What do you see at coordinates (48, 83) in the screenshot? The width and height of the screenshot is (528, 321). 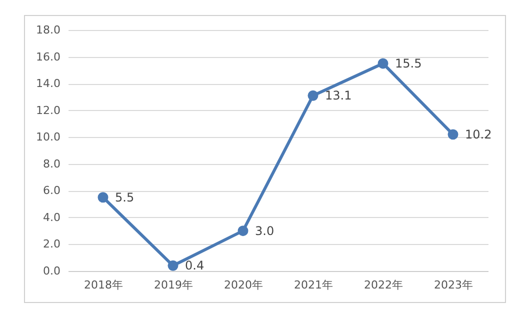 I see `y-tick-label: 14.0` at bounding box center [48, 83].